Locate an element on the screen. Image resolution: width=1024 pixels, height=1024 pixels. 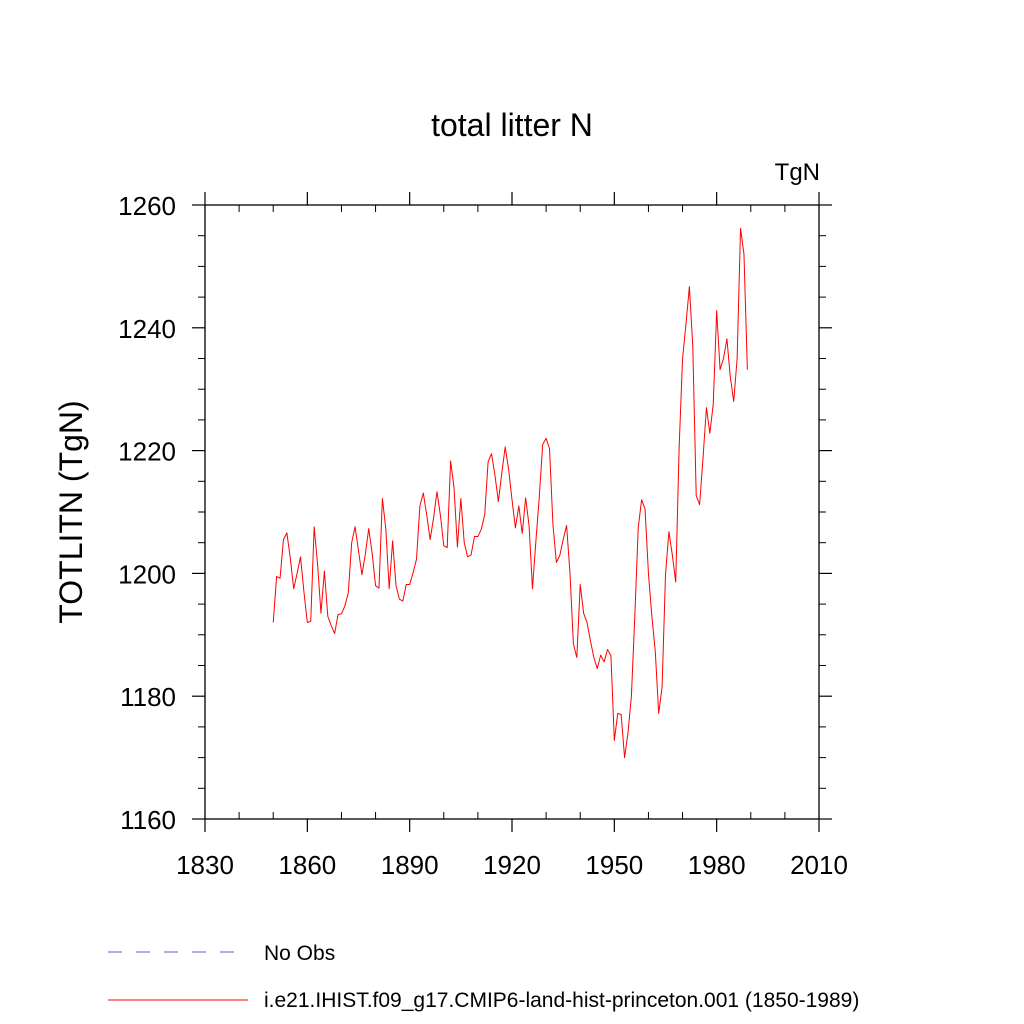
x-tick-label: 1860 is located at coordinates (307, 865).